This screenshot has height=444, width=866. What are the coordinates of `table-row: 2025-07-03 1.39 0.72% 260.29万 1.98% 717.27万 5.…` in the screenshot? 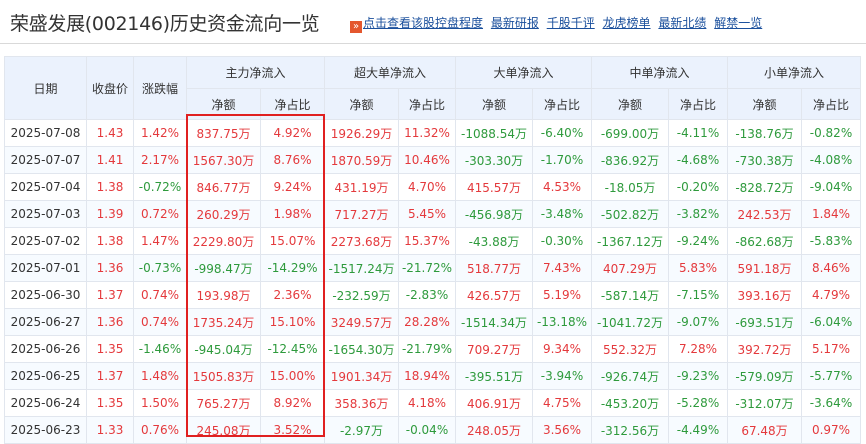 It's located at (432, 214).